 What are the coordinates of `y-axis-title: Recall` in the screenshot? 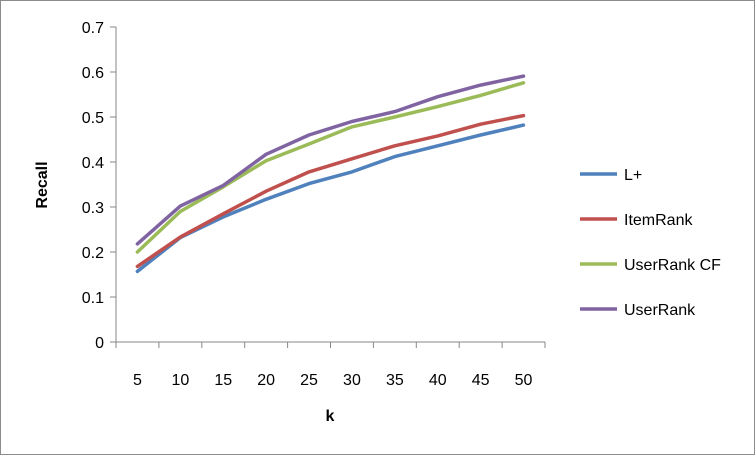 It's located at (42, 184).